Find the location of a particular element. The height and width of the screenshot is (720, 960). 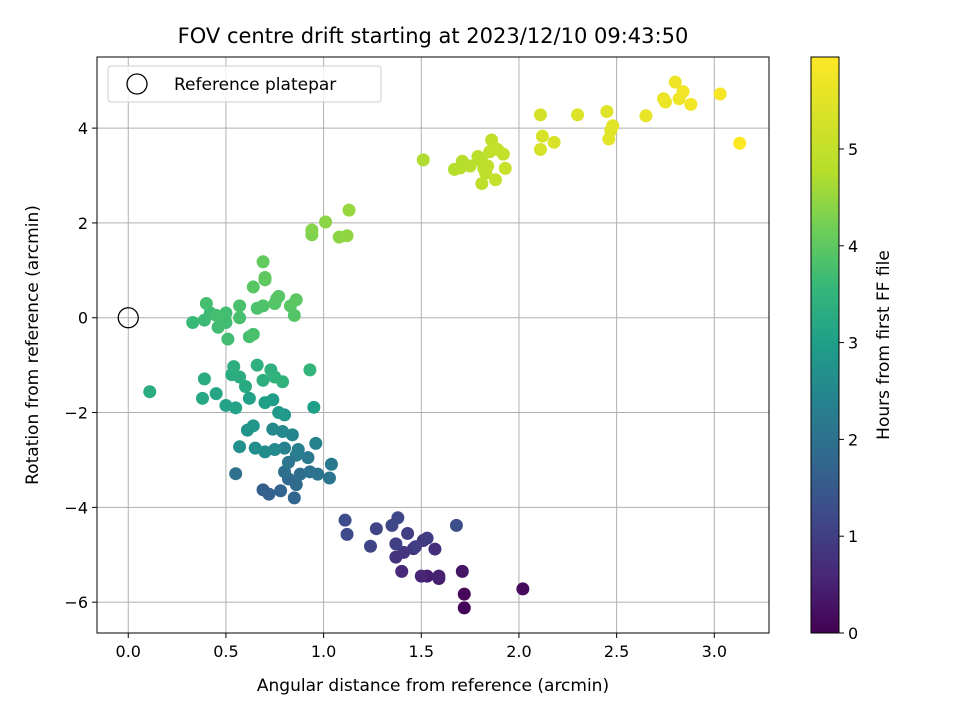

colorbar-gradient is located at coordinates (825, 345).